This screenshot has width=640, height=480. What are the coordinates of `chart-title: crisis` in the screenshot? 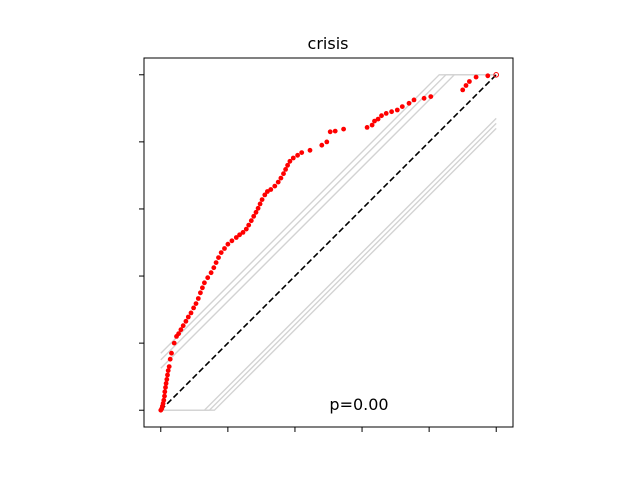 It's located at (328, 43).